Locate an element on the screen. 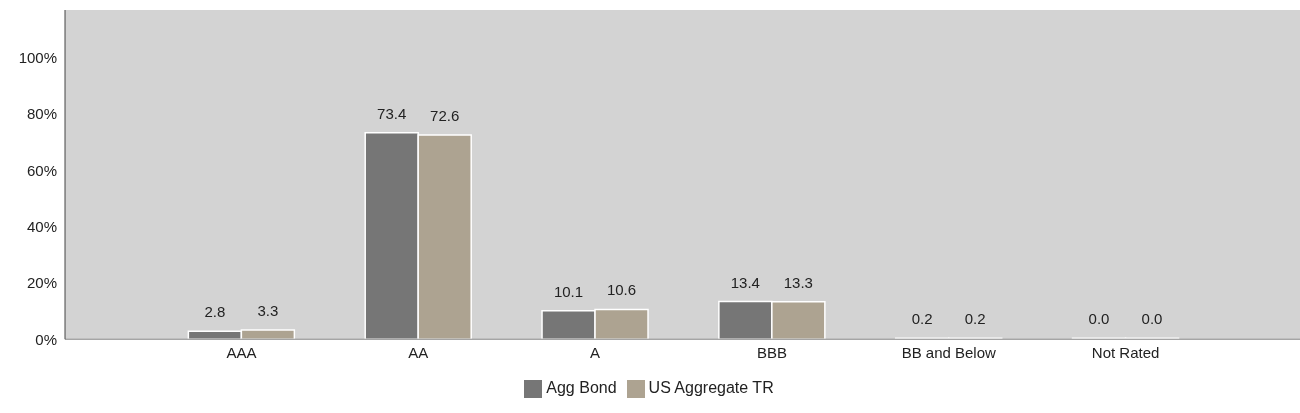 The image size is (1300, 413). data-label: 13.4 is located at coordinates (745, 282).